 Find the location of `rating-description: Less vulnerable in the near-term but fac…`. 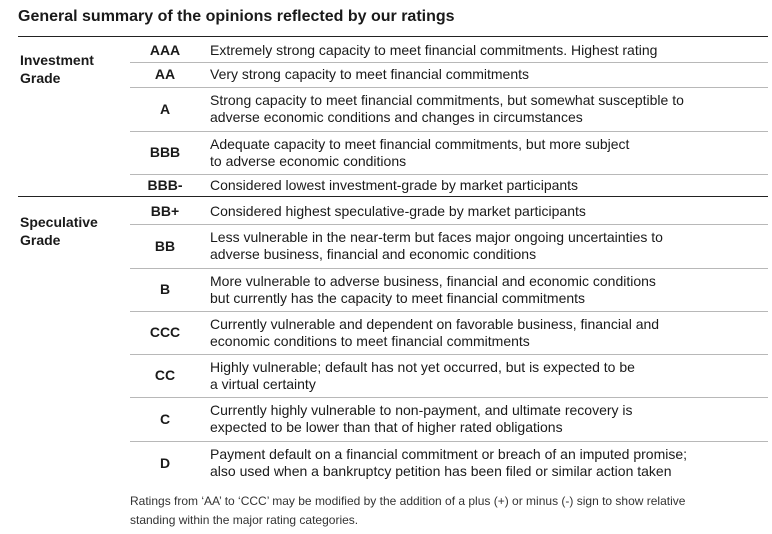

rating-description: Less vulnerable in the near-term but fac… is located at coordinates (436, 246).